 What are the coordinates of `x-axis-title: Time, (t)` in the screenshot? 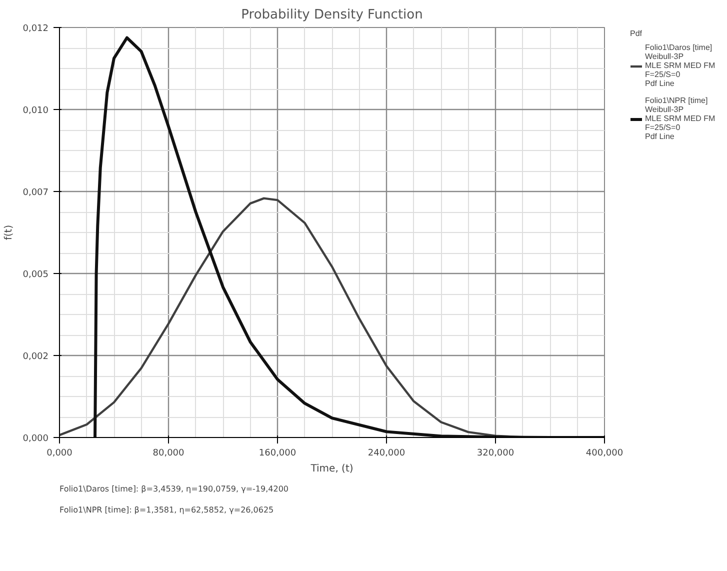 It's located at (332, 469).